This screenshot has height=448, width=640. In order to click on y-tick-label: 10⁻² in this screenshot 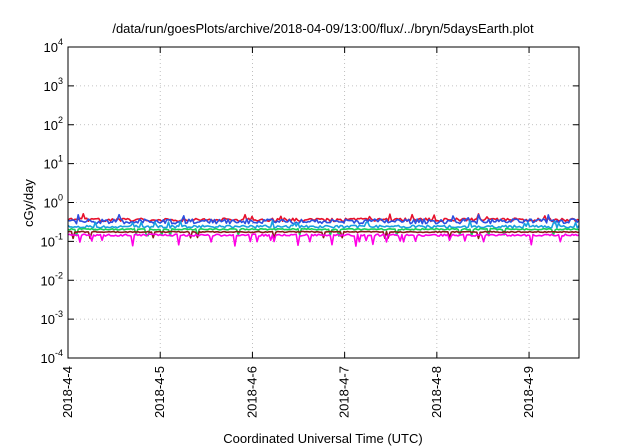, I will do `click(52, 279)`.